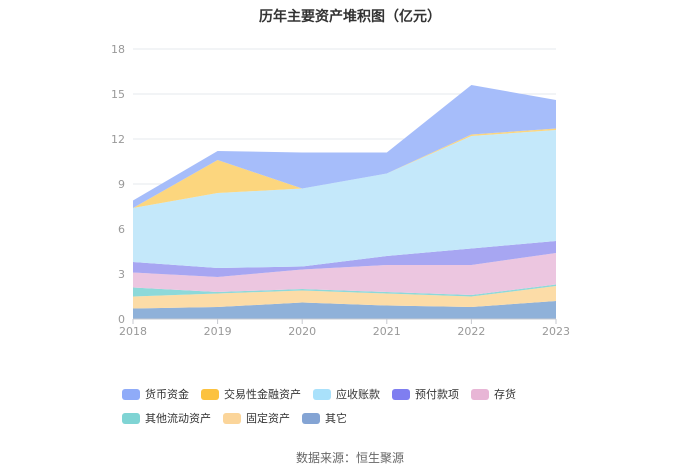 Image resolution: width=700 pixels, height=473 pixels. What do you see at coordinates (218, 331) in the screenshot?
I see `x-tick-label: 2019` at bounding box center [218, 331].